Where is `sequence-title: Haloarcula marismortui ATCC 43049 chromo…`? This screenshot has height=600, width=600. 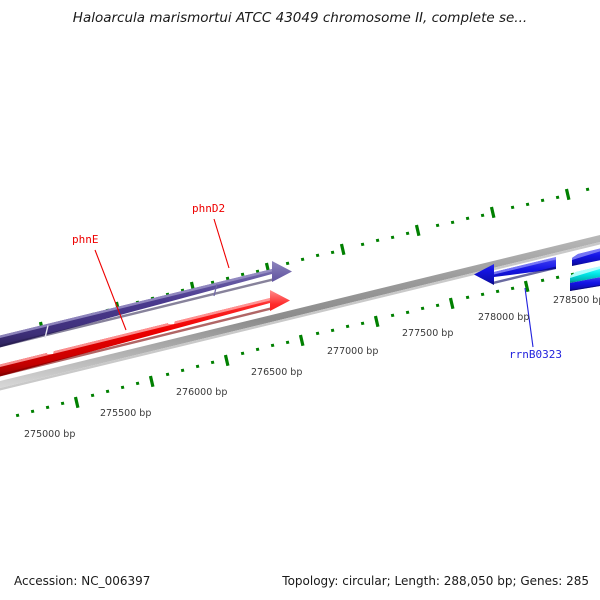 sequence-title: Haloarcula marismortui ATCC 43049 chromo… is located at coordinates (300, 18).